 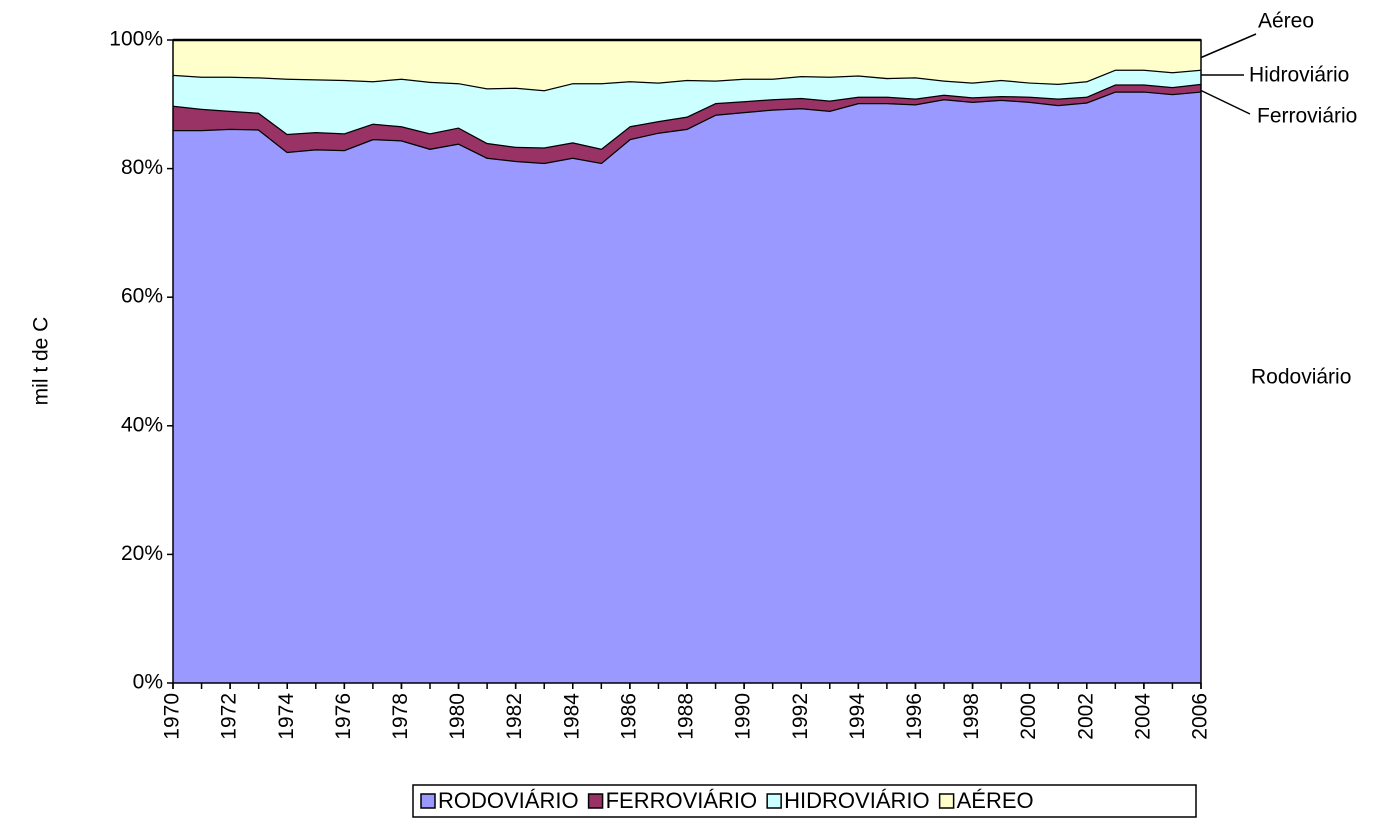 What do you see at coordinates (142, 424) in the screenshot?
I see `y-tick-label: 40%` at bounding box center [142, 424].